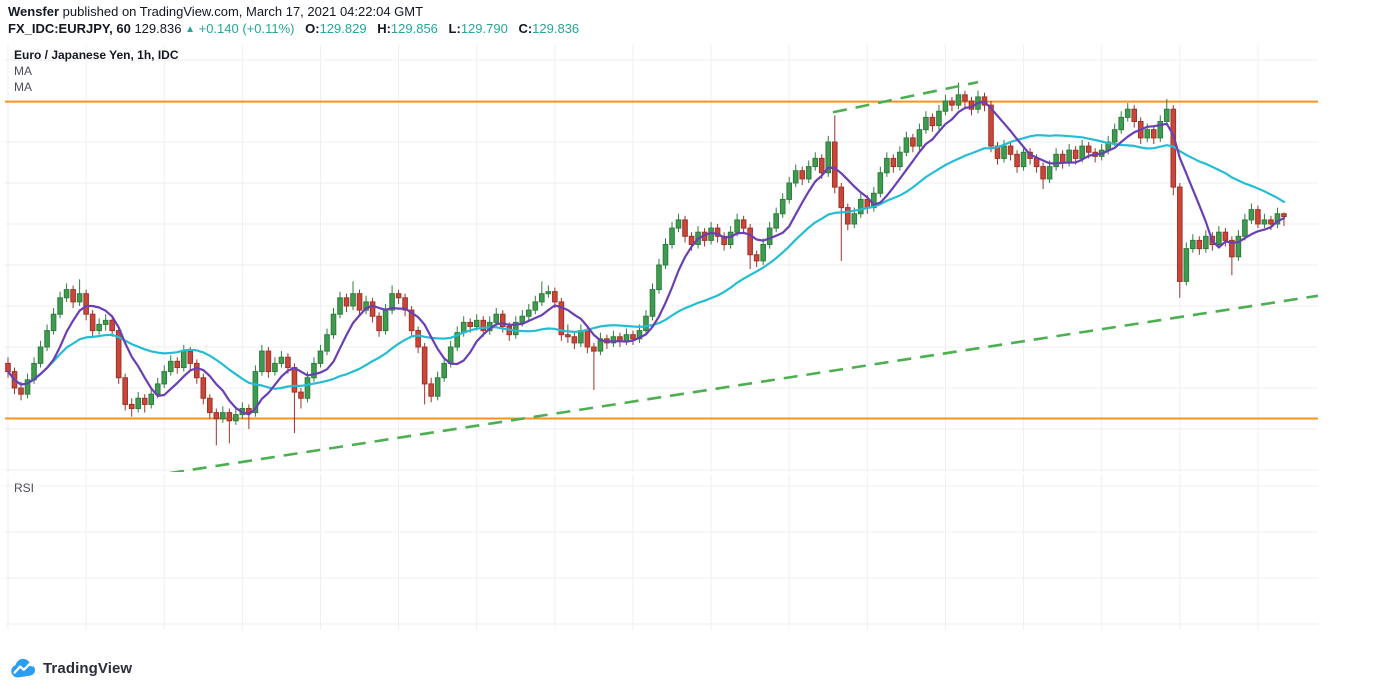 Image resolution: width=1380 pixels, height=685 pixels. What do you see at coordinates (525, 28) in the screenshot?
I see `close-label: C:` at bounding box center [525, 28].